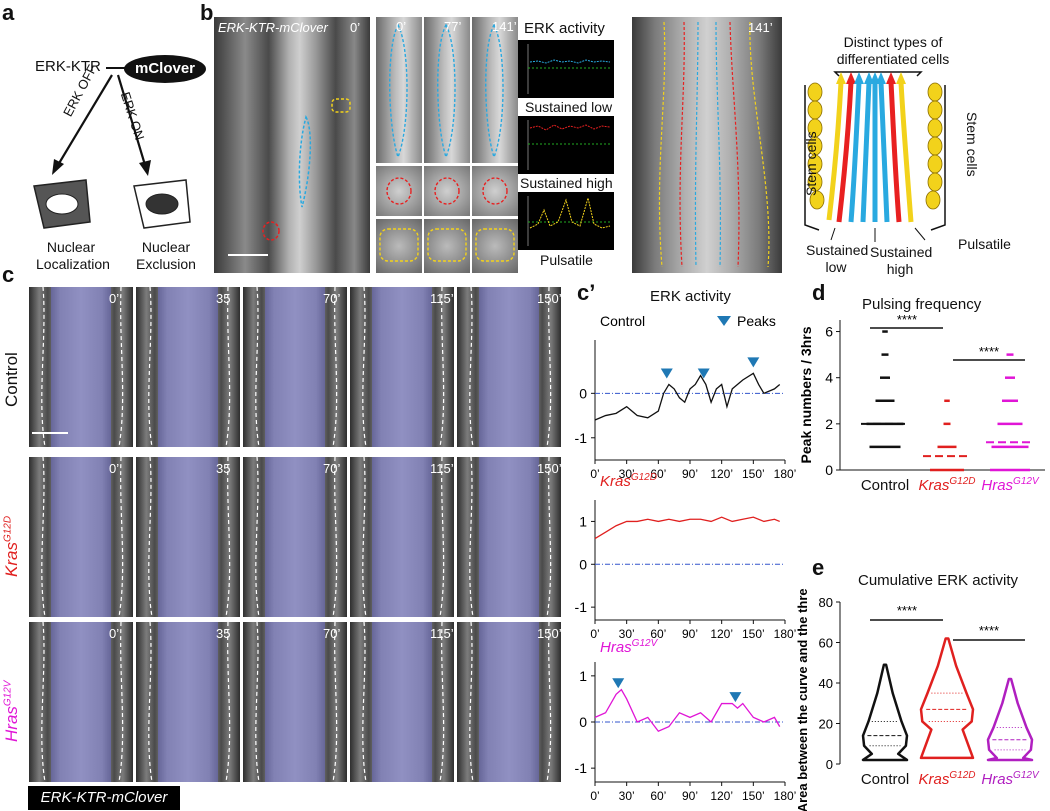 This screenshot has width=1050, height=811. What do you see at coordinates (11, 379) in the screenshot?
I see `c-row-label-text: Control` at bounding box center [11, 379].